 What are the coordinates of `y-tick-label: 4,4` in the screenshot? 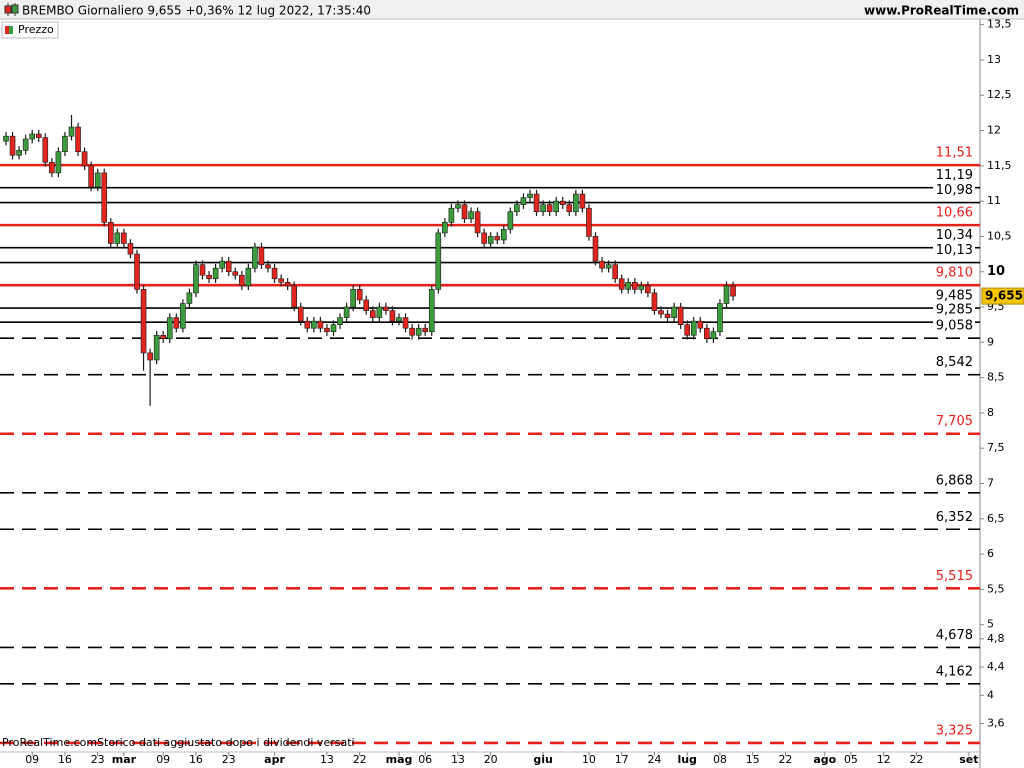 It's located at (996, 666).